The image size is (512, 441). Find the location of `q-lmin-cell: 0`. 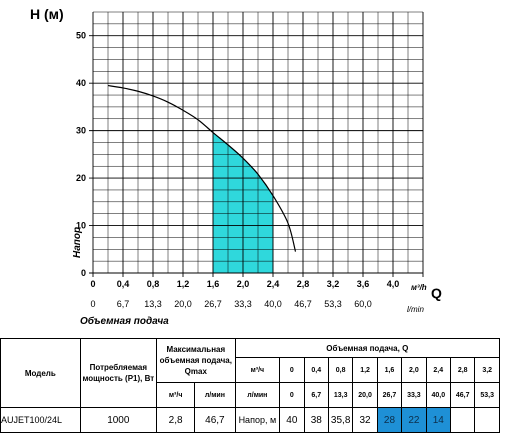

q-lmin-cell: 0 is located at coordinates (292, 395).